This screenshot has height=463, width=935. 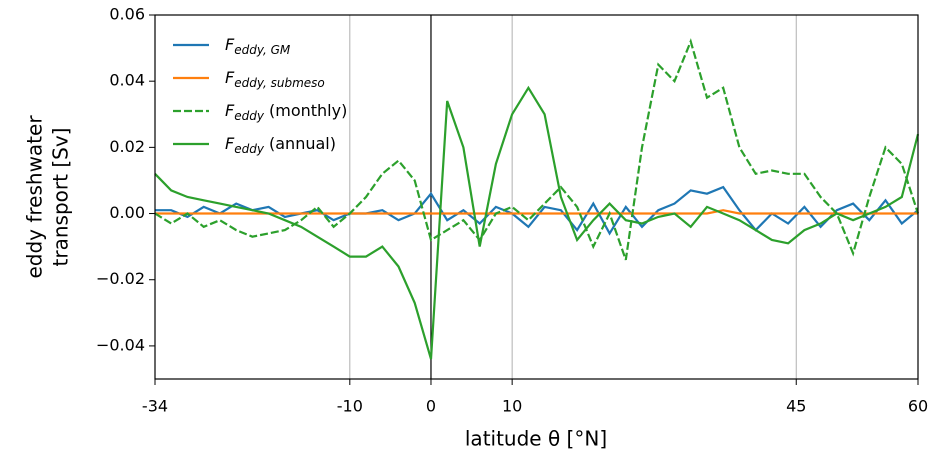 What do you see at coordinates (796, 406) in the screenshot?
I see `x-tick-label: 45` at bounding box center [796, 406].